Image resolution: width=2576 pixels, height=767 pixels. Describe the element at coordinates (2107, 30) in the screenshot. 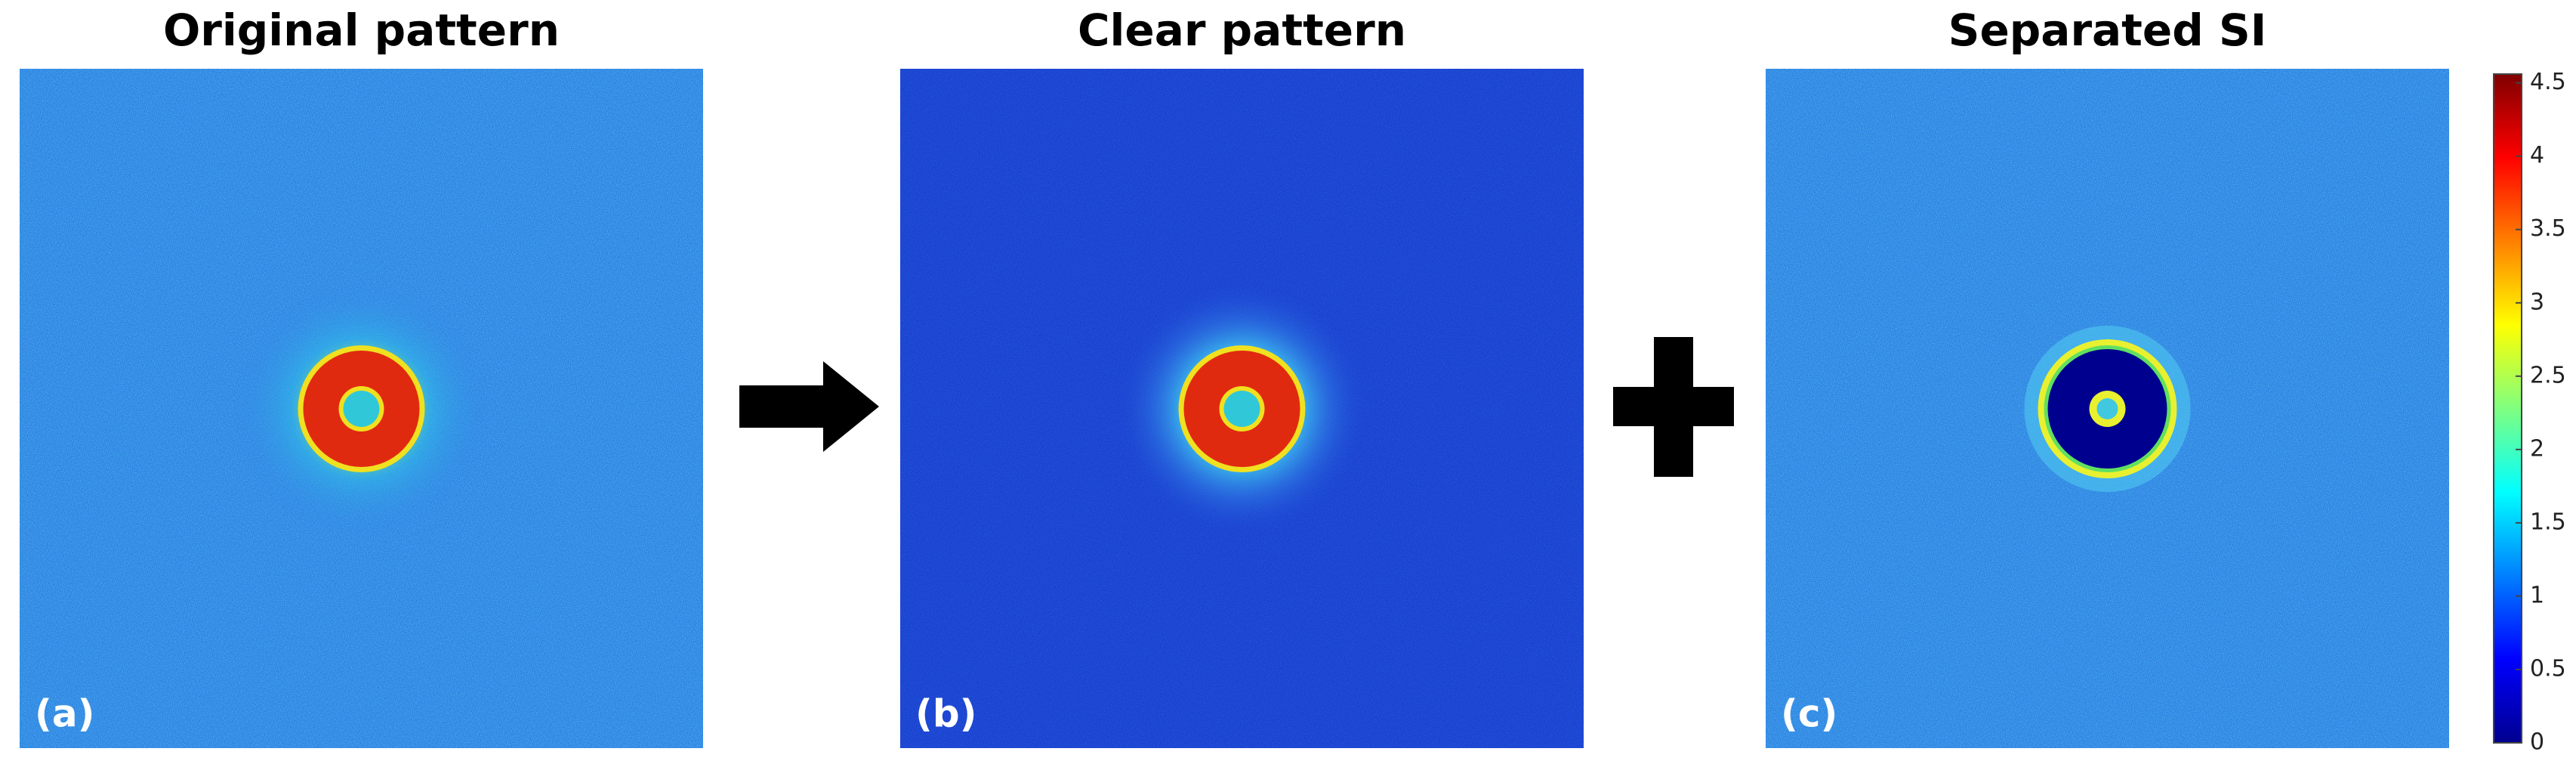

I see `panel-title: Separated SI` at that location.